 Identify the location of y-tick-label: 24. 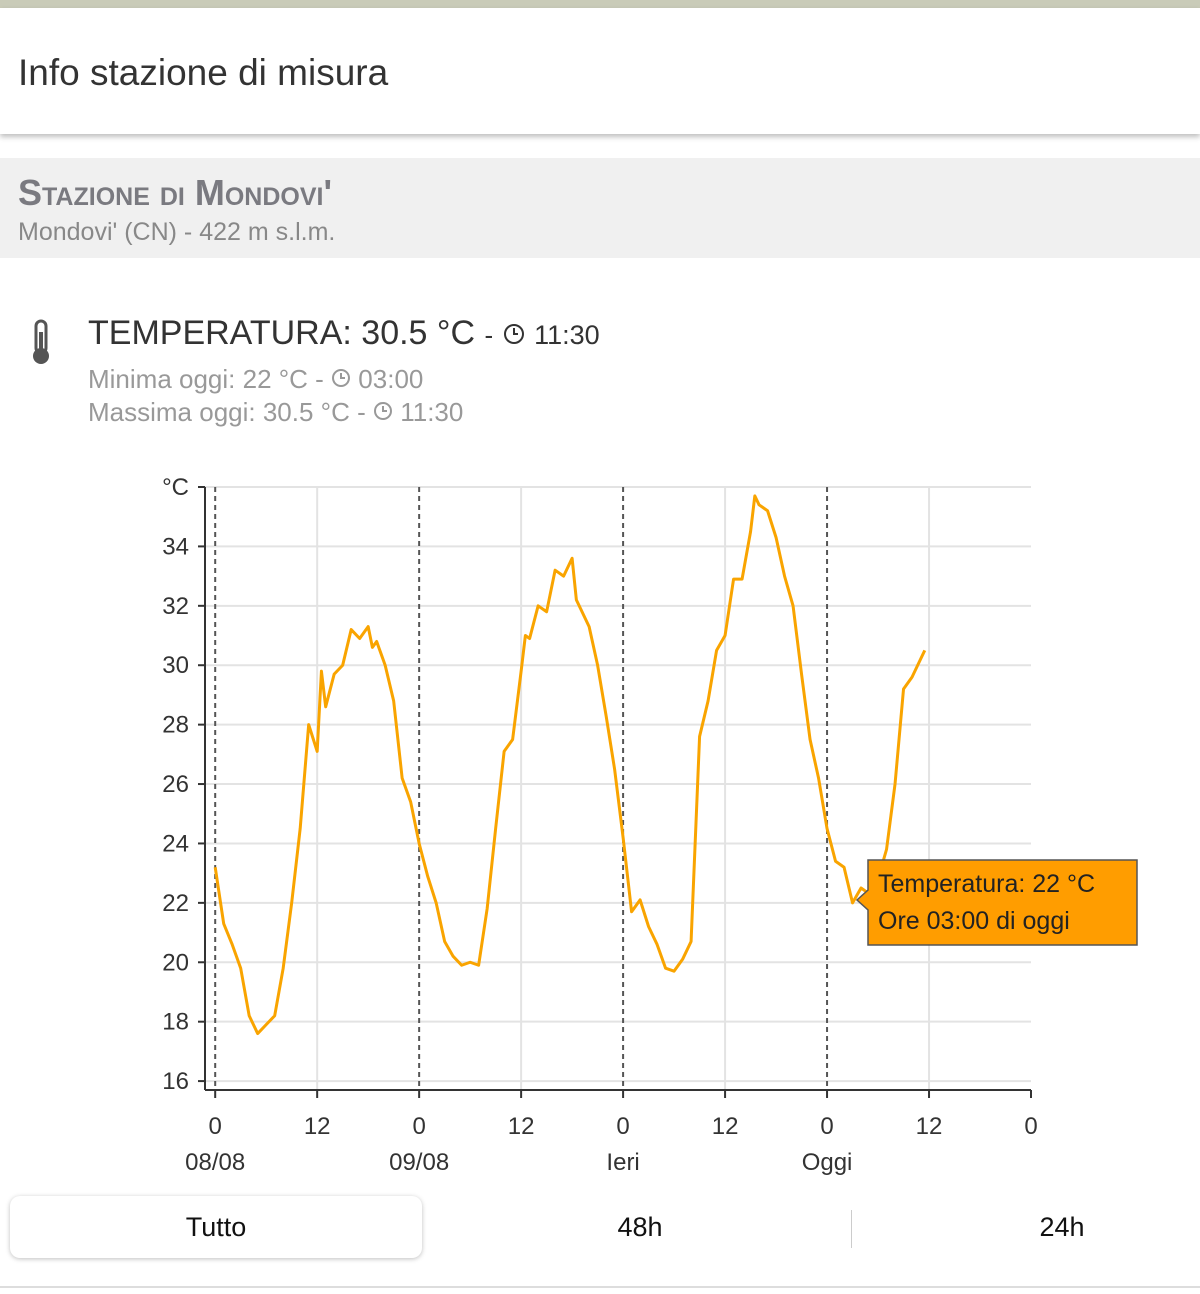
(175, 843).